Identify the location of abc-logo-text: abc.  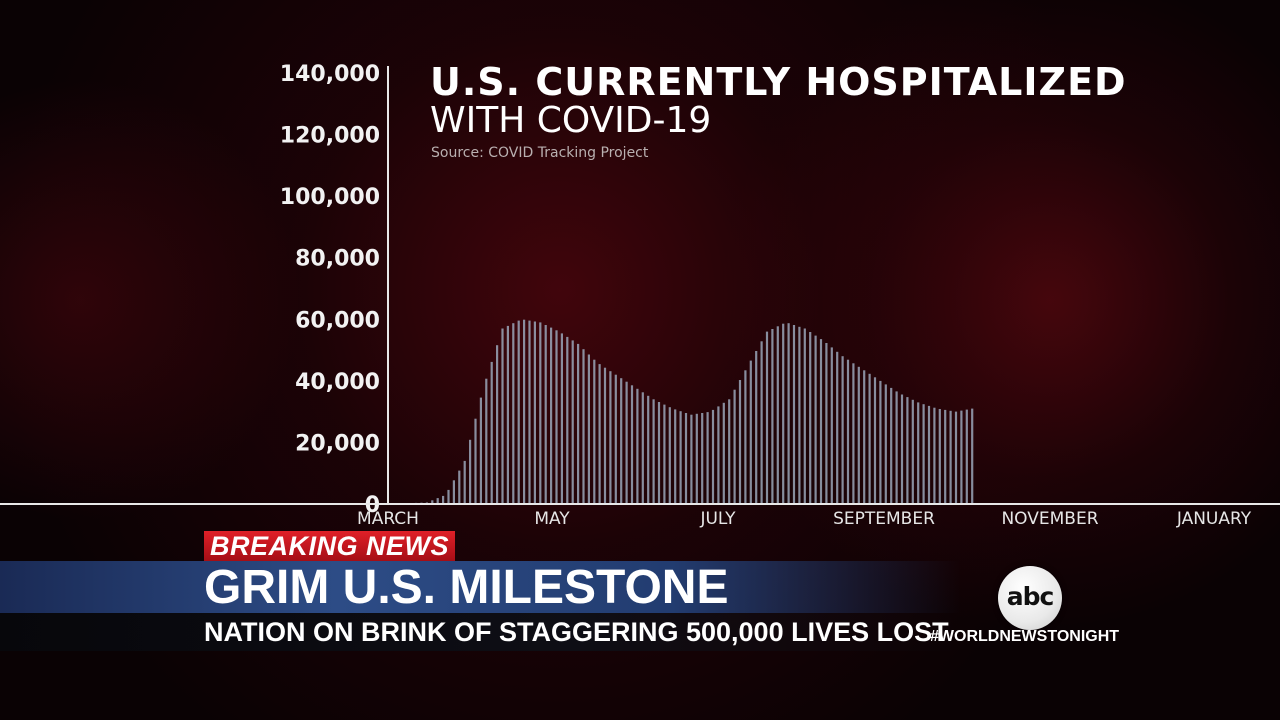
(1030, 596).